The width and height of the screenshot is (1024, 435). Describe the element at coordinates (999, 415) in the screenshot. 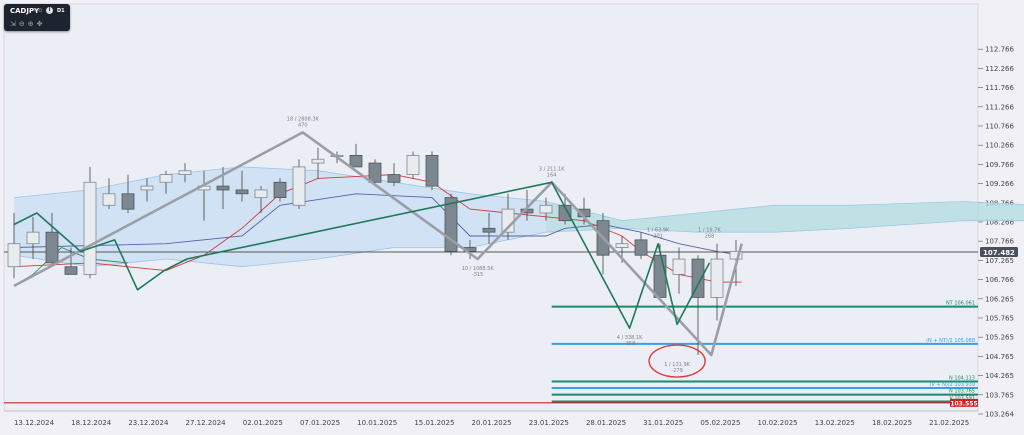

I see `y-tick-label: 103.264` at that location.